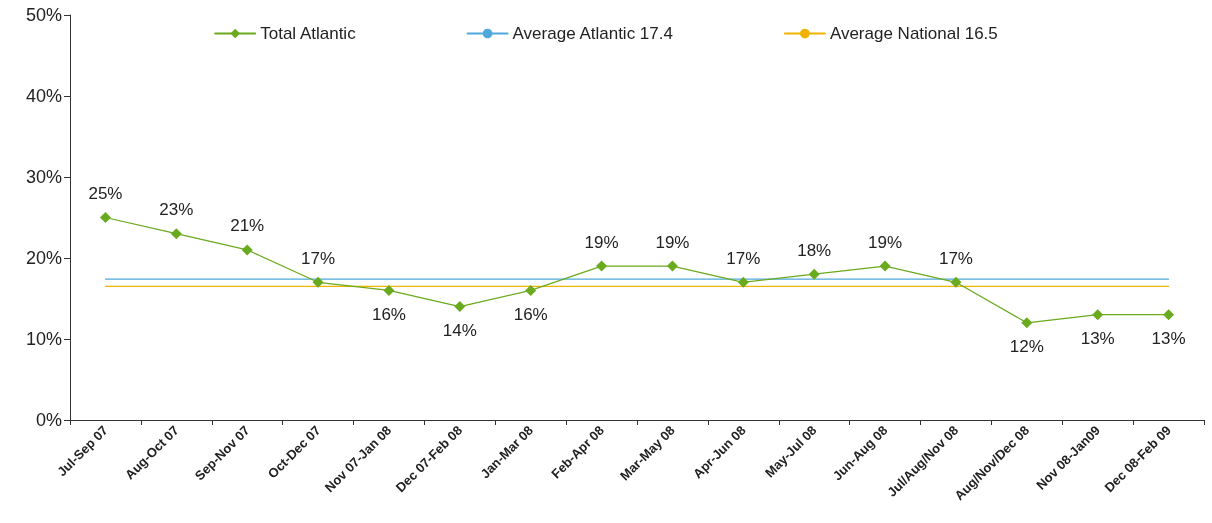 The width and height of the screenshot is (1212, 523). What do you see at coordinates (43, 177) in the screenshot?
I see `y-tick-label: 30%` at bounding box center [43, 177].